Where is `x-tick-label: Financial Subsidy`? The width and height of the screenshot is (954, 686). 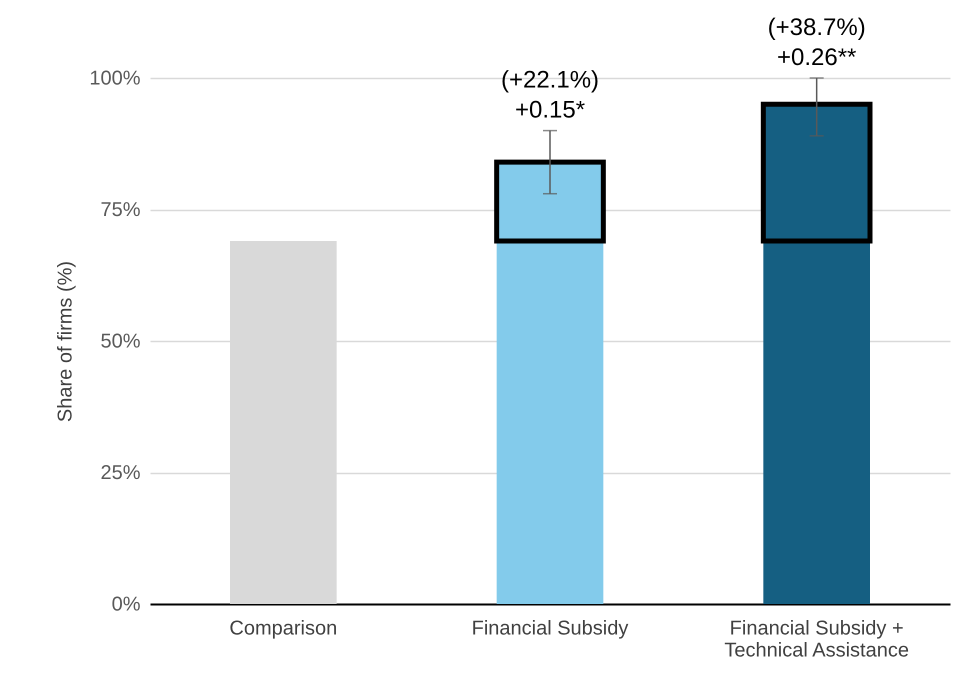 x-tick-label: Financial Subsidy is located at coordinates (550, 629).